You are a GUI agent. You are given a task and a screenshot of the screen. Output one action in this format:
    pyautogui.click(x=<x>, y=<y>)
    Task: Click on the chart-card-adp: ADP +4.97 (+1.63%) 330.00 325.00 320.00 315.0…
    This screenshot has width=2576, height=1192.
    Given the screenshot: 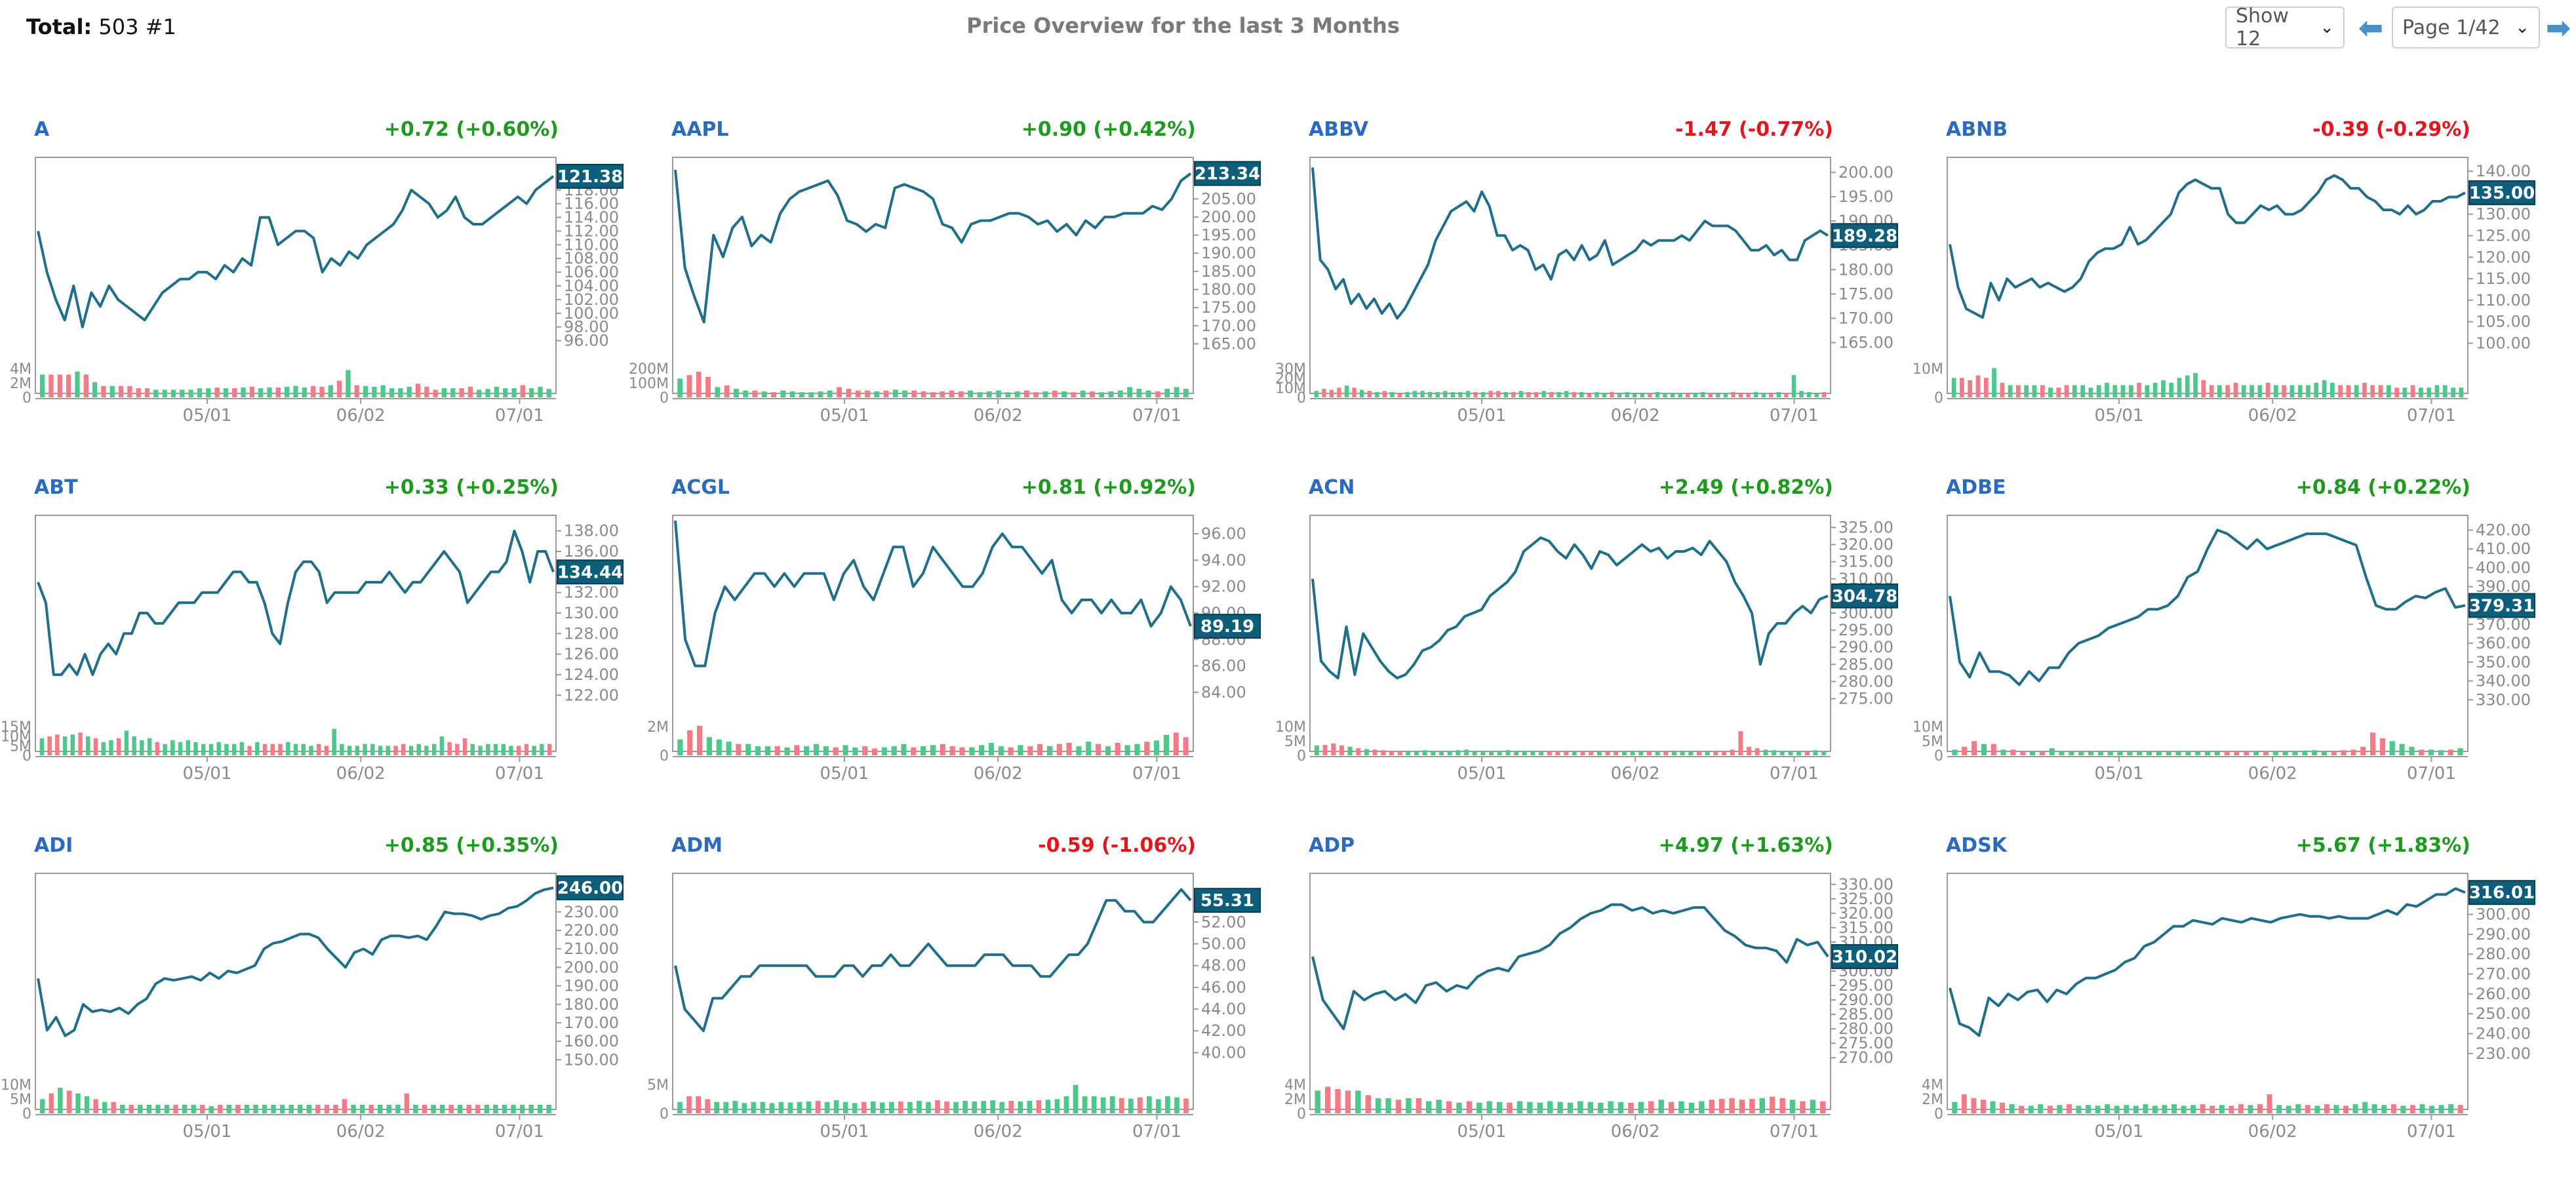 What is the action you would take?
    pyautogui.click(x=1604, y=1013)
    